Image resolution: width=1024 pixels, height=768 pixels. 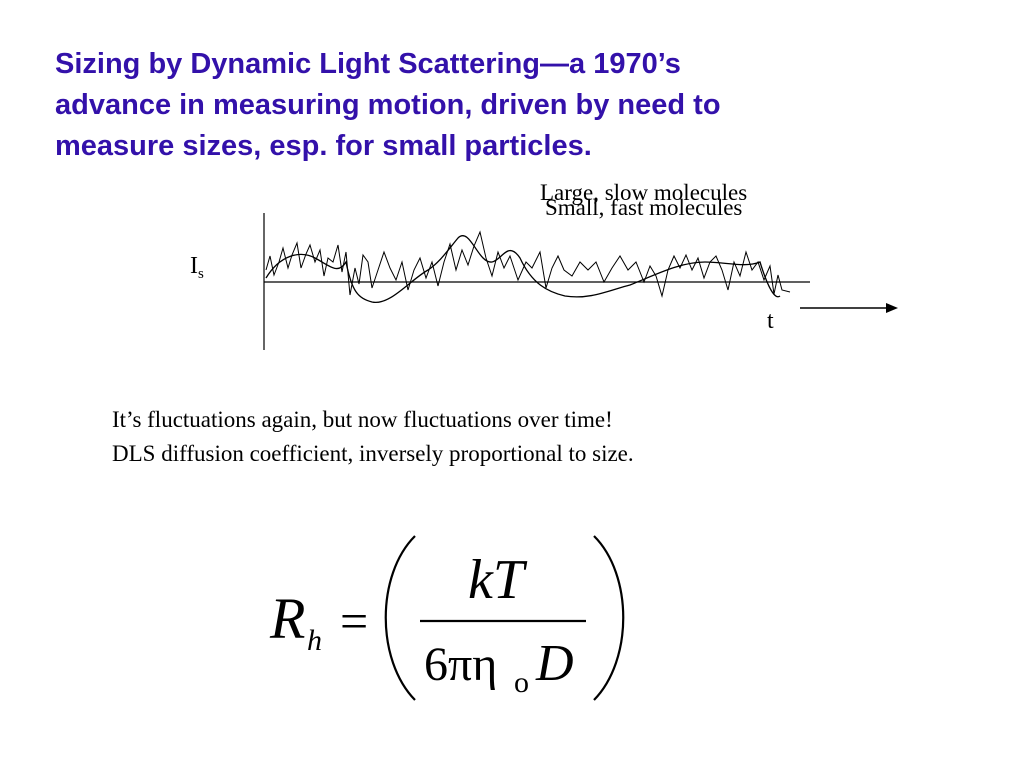 What do you see at coordinates (400, 618) in the screenshot?
I see `left-paren` at bounding box center [400, 618].